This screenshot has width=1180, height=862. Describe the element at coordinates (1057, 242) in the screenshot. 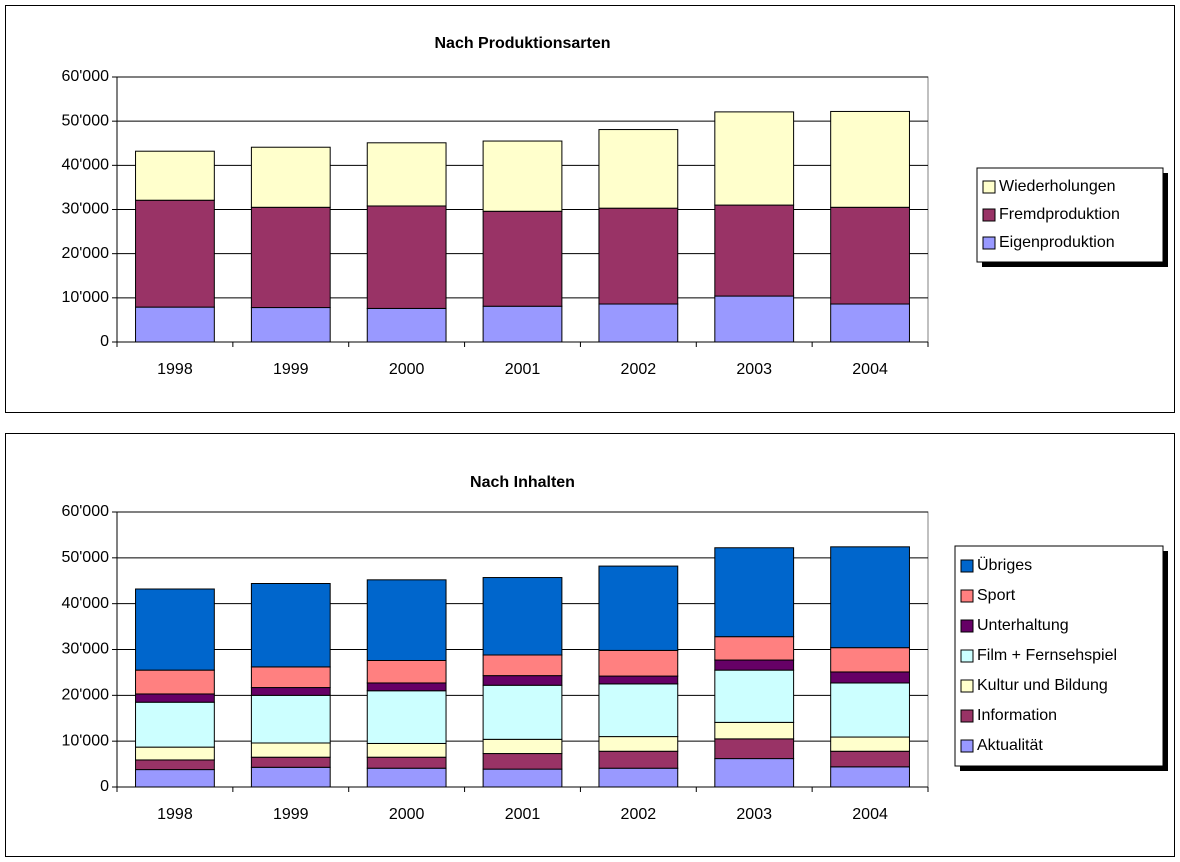

I see `legend-label: Eigenproduktion` at that location.